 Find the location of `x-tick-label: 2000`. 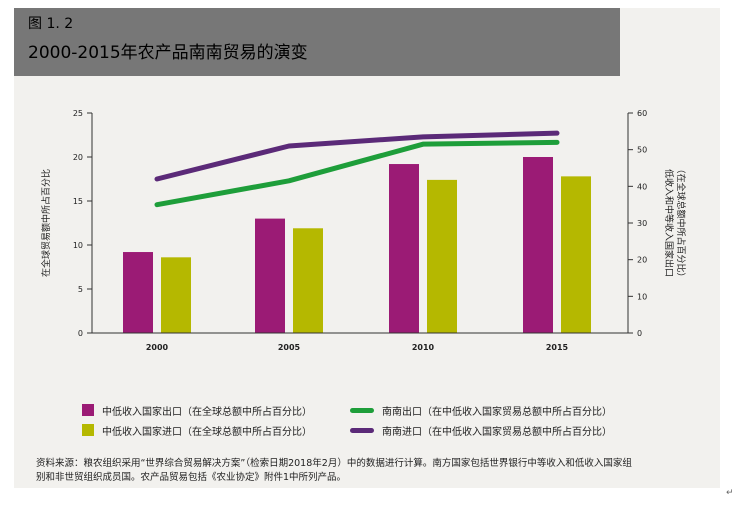

x-tick-label: 2000 is located at coordinates (157, 347).